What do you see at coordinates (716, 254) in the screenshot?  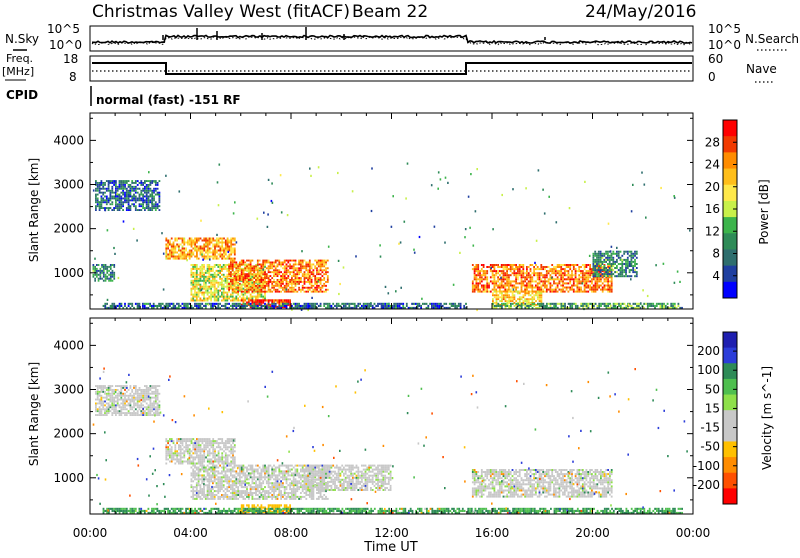 I see `colorbar-tick-label: 8` at bounding box center [716, 254].